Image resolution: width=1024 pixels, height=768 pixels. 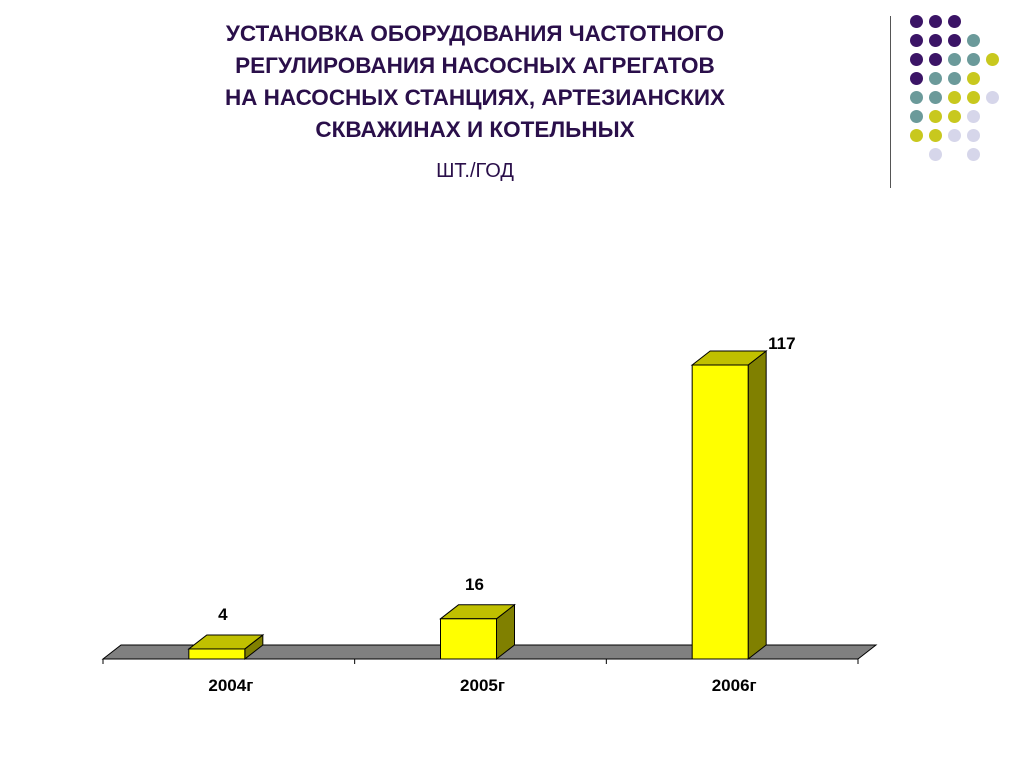 I want to click on x-tick-label: 2006г, so click(x=734, y=685).